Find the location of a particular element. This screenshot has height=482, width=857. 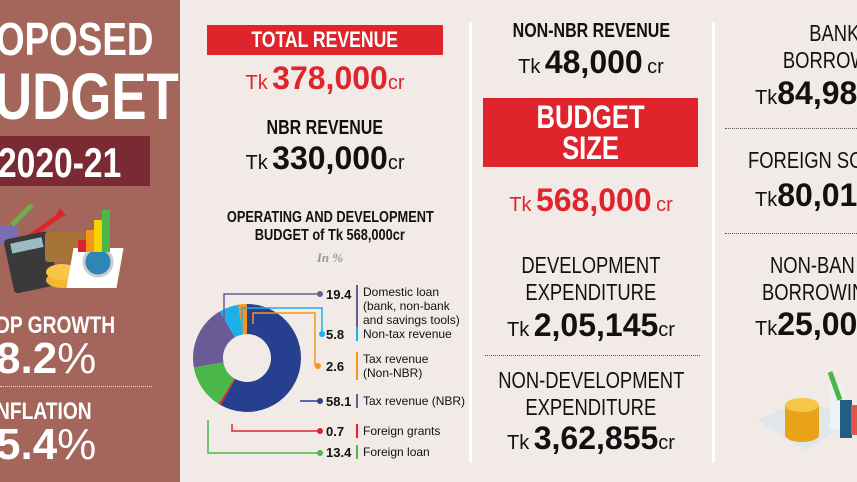

budget-size-value: Tk 568,000 cr is located at coordinates (591, 200).